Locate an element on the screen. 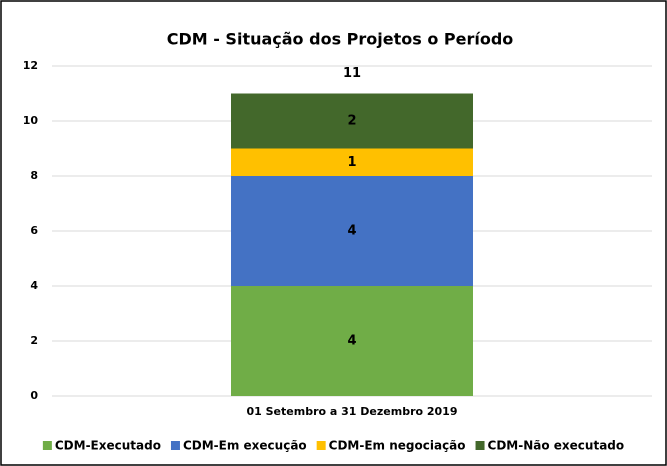  y-tick-label: 6 is located at coordinates (34, 230).